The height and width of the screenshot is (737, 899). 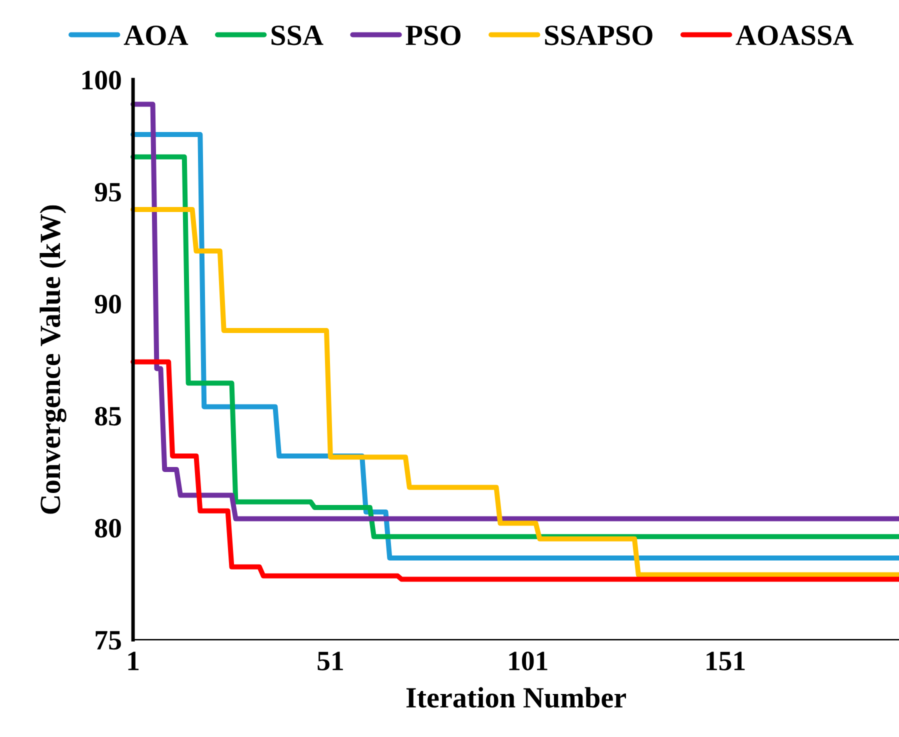 What do you see at coordinates (330, 661) in the screenshot?
I see `x-tick-label: 51` at bounding box center [330, 661].